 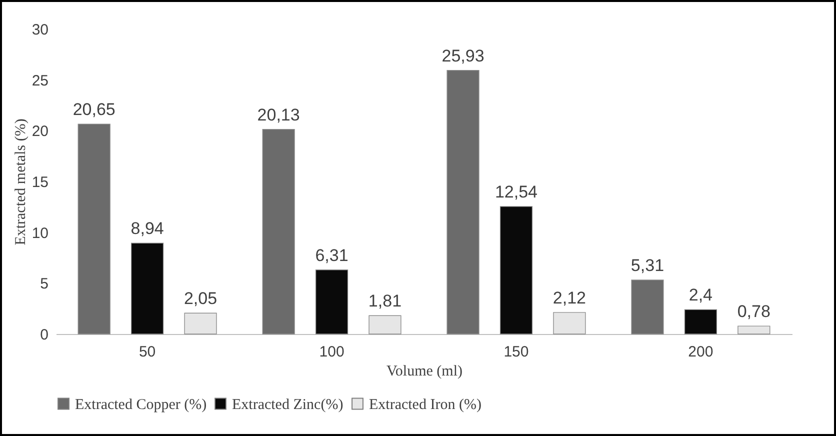 What do you see at coordinates (753, 312) in the screenshot?
I see `data-label: 0,78` at bounding box center [753, 312].